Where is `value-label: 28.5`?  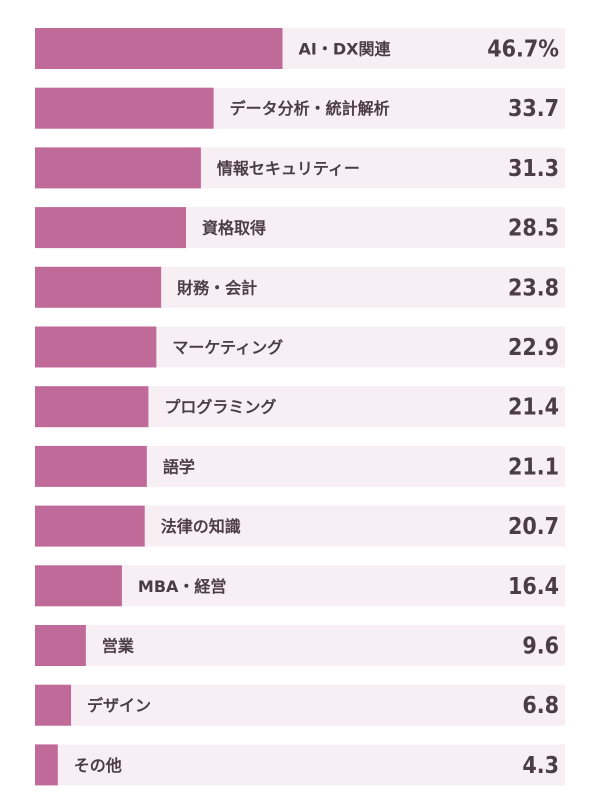
value-label: 28.5 is located at coordinates (533, 229).